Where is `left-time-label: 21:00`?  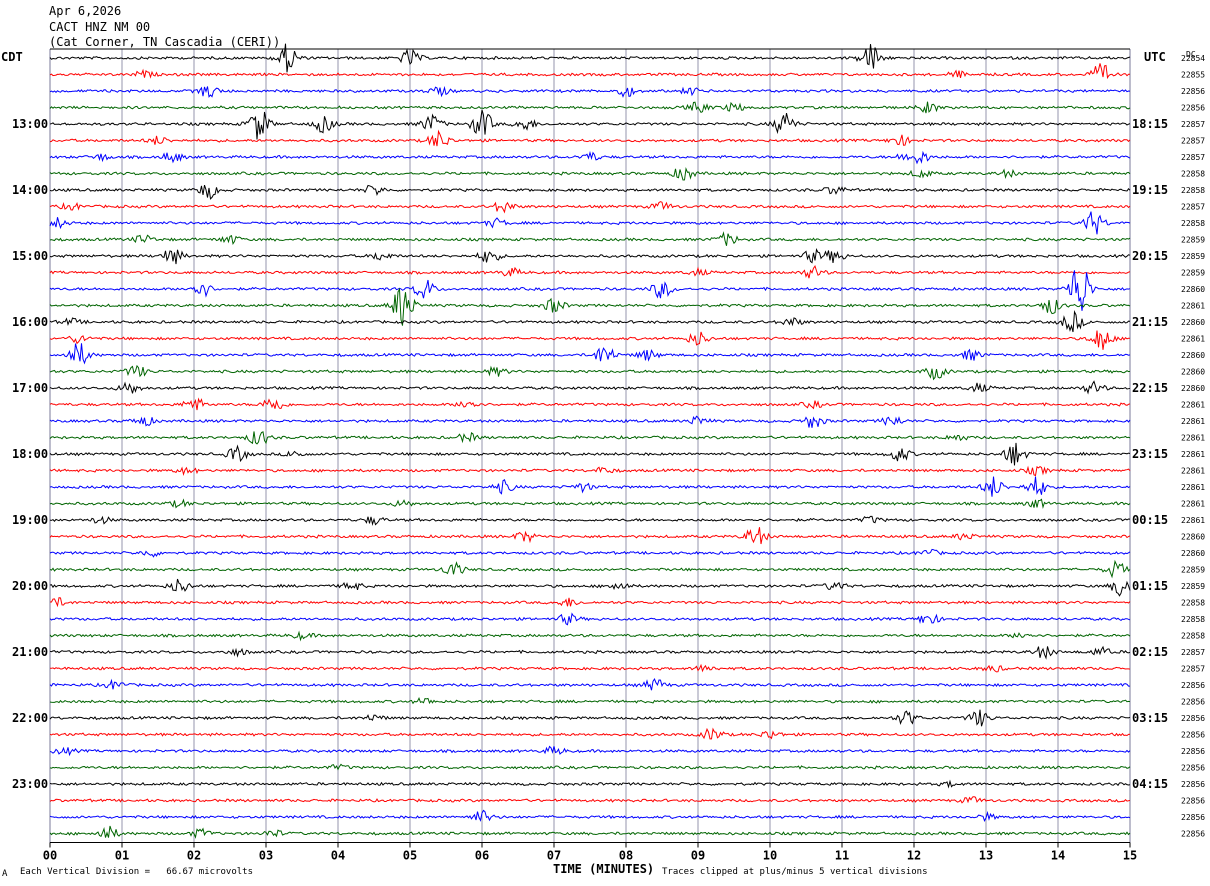
left-time-label: 21:00 is located at coordinates (30, 652).